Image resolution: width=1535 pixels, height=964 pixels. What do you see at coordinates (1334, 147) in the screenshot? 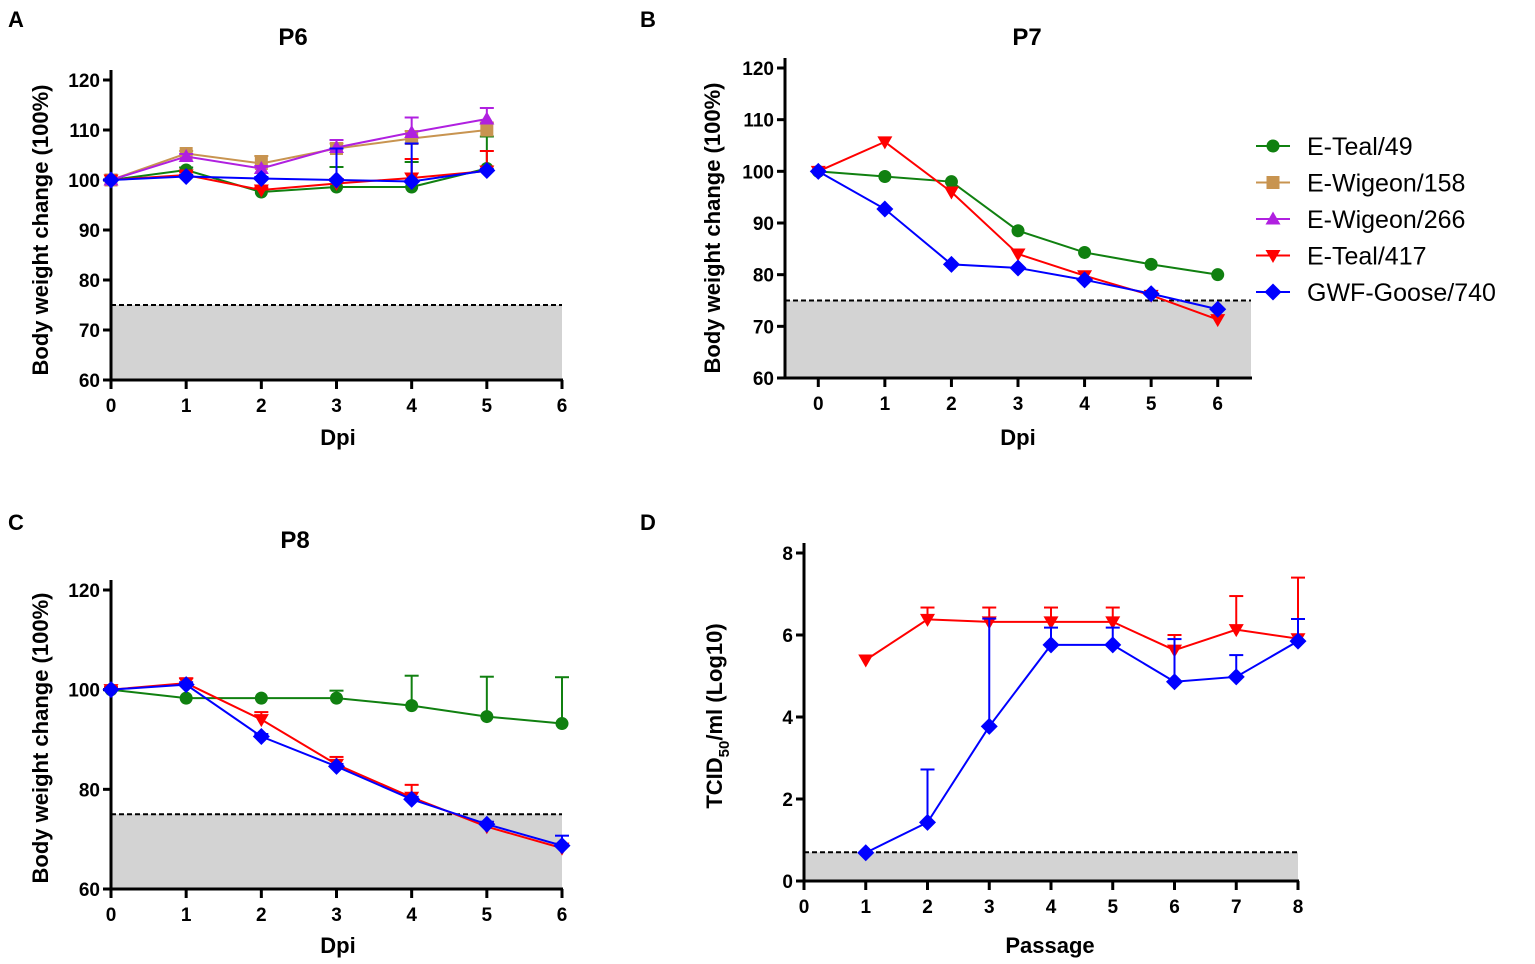
I see `legend-entry: E-Teal/49` at bounding box center [1334, 147].